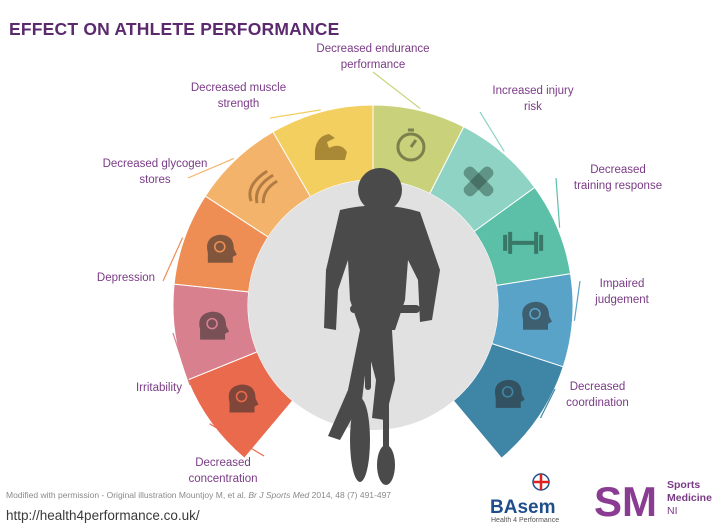 The width and height of the screenshot is (728, 528). Describe the element at coordinates (223, 471) in the screenshot. I see `label-concentration: Decreased concentration` at that location.